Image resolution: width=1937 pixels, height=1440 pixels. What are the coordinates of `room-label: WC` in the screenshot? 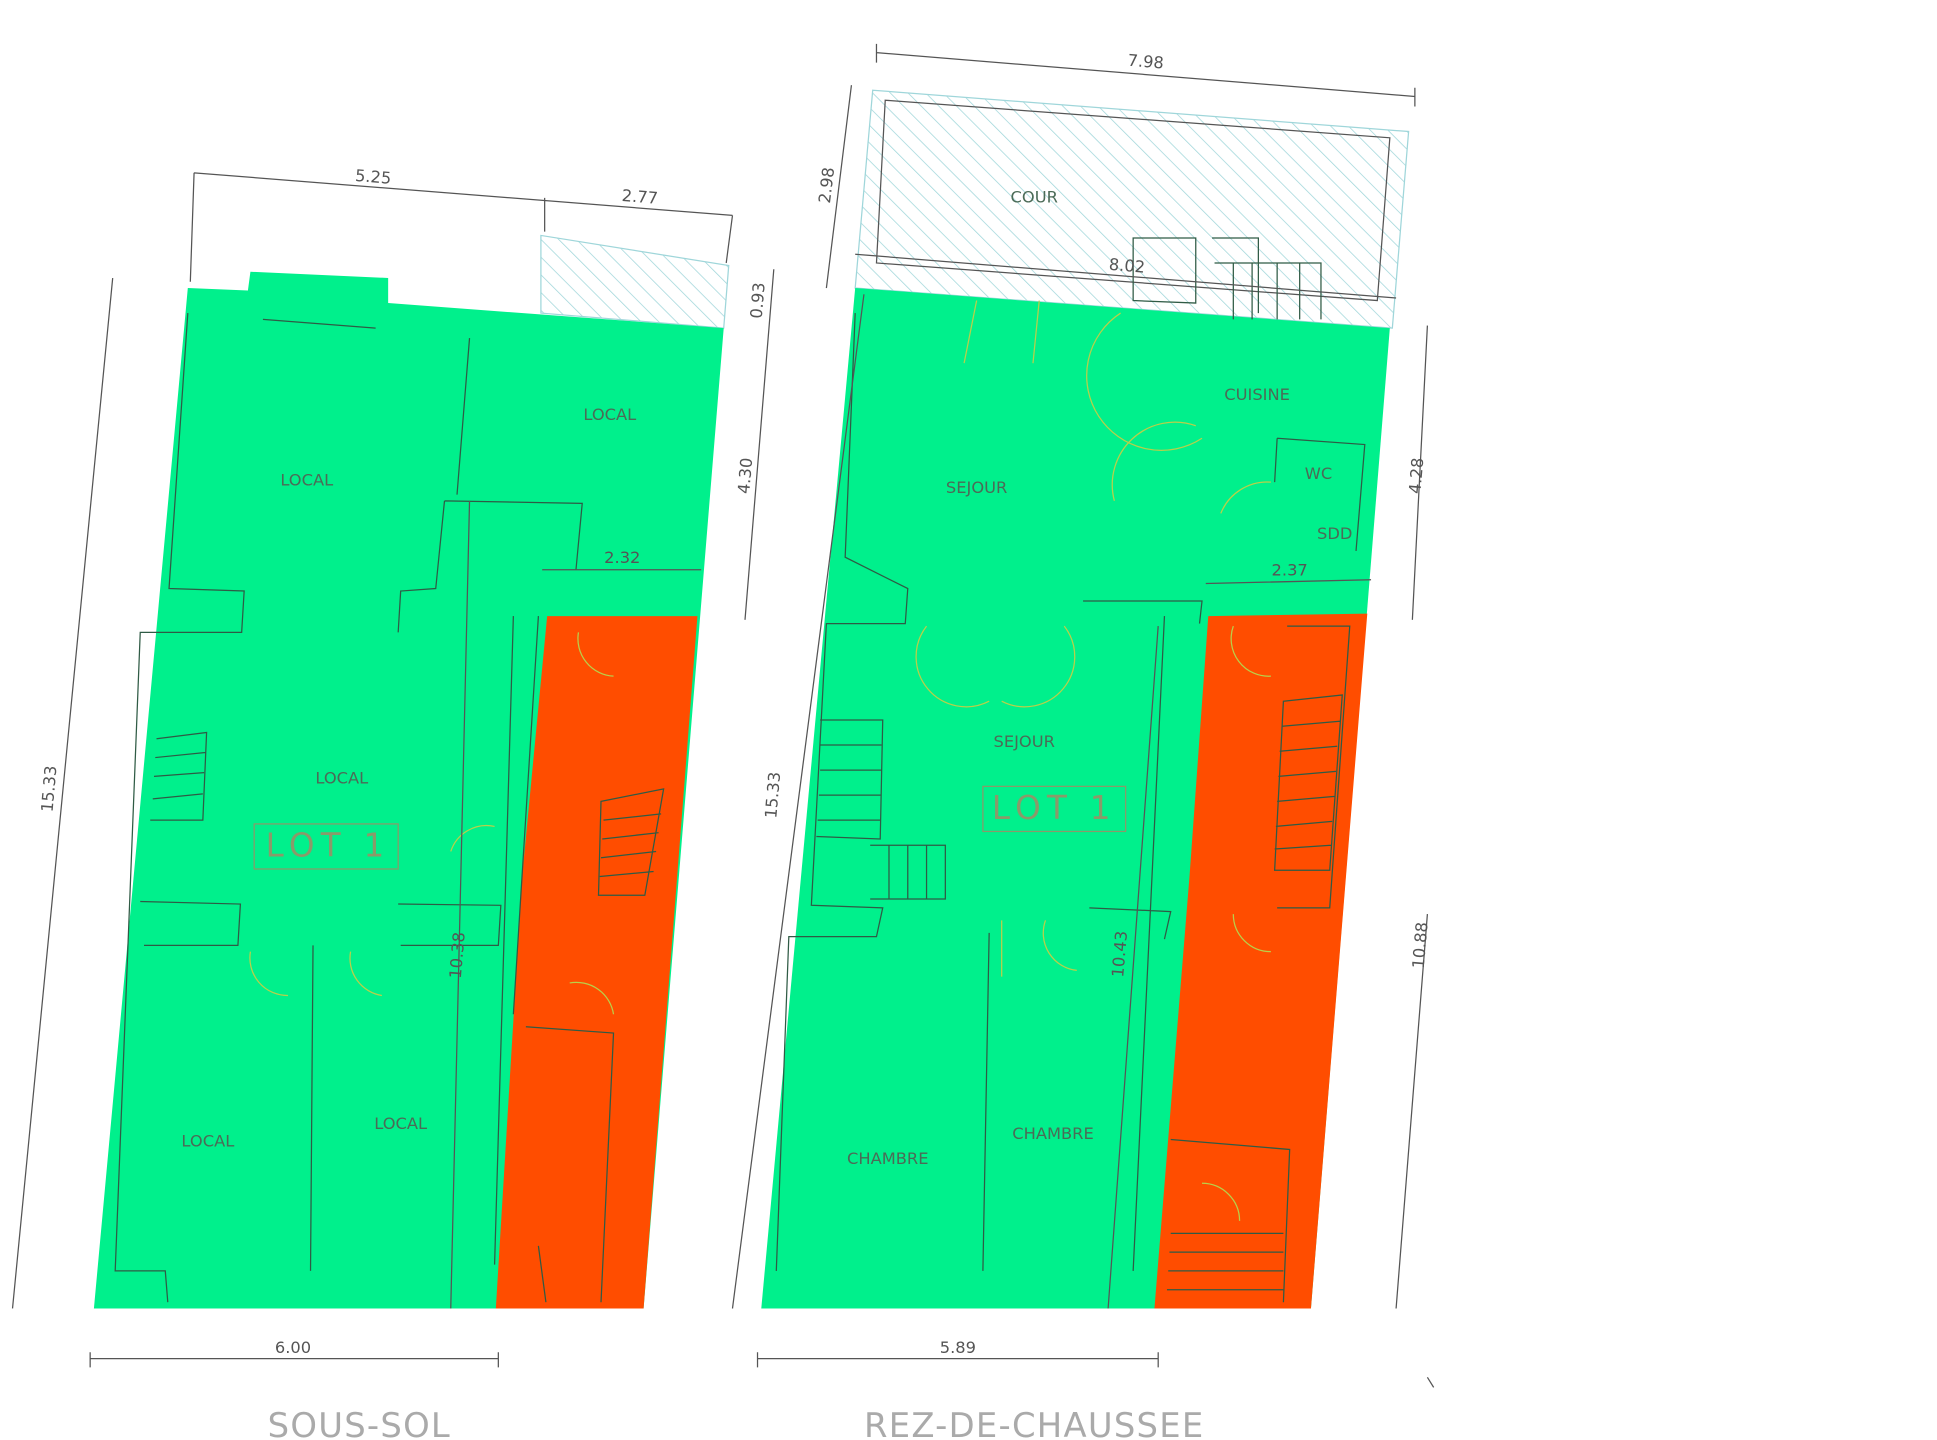 It's located at (1318, 473).